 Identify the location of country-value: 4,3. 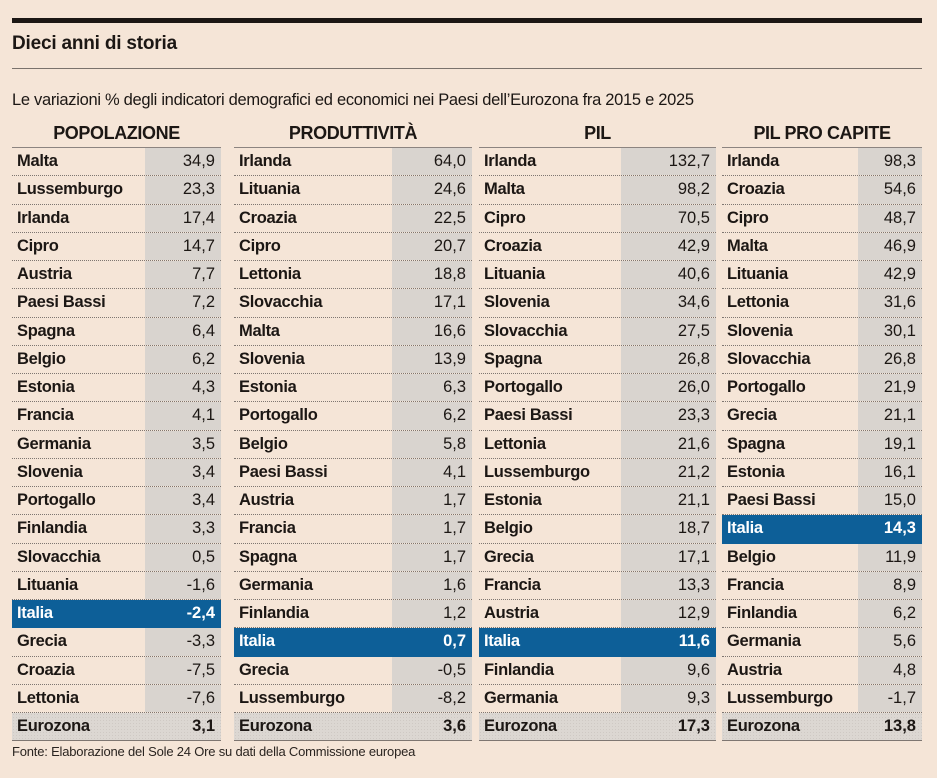
(183, 388).